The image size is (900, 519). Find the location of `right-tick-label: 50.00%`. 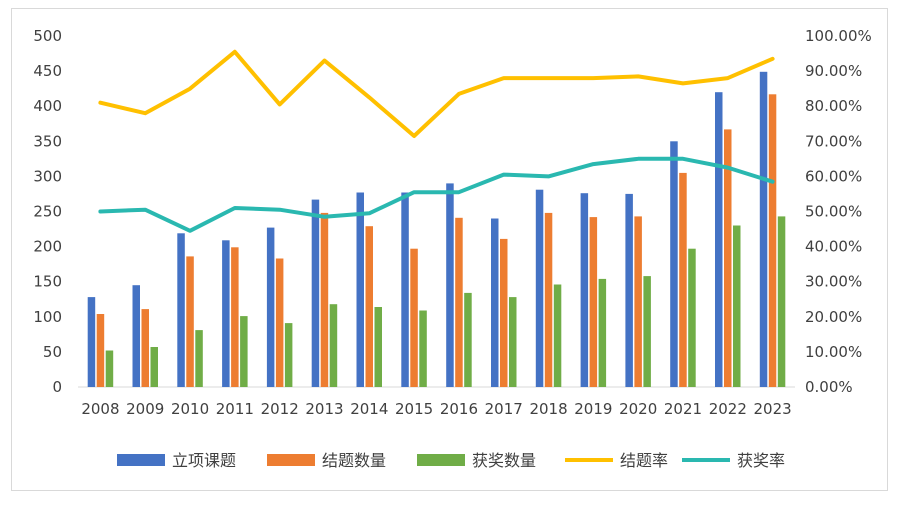

right-tick-label: 50.00% is located at coordinates (833, 212).